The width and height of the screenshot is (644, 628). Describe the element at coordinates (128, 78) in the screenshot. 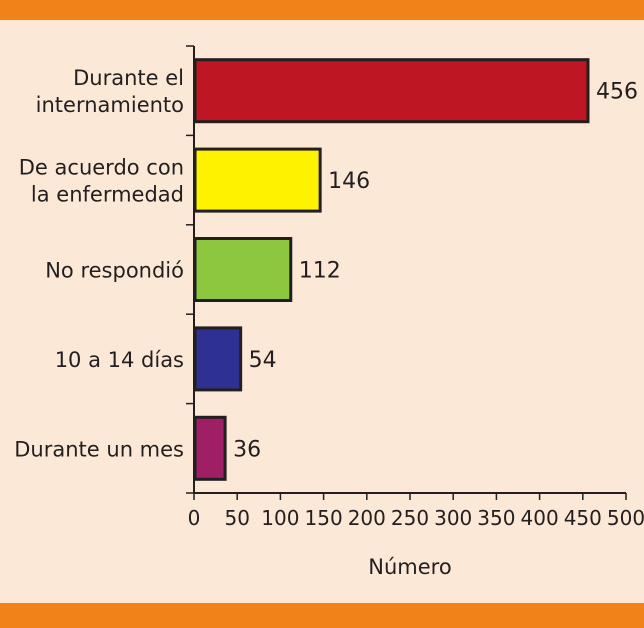

I see `category-label: Durante el` at that location.